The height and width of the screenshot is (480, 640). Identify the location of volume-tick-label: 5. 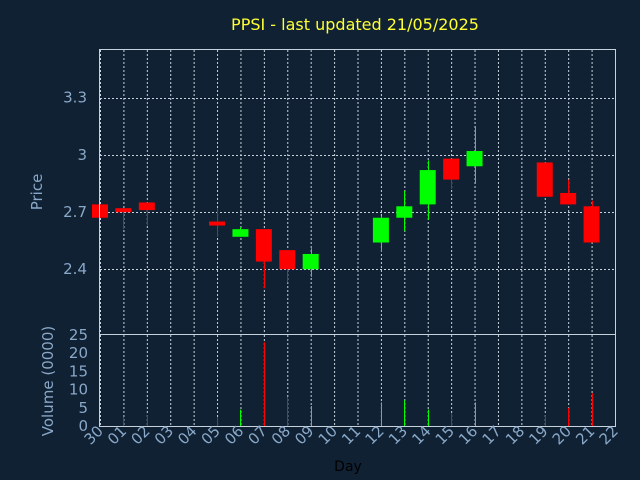
(83, 408).